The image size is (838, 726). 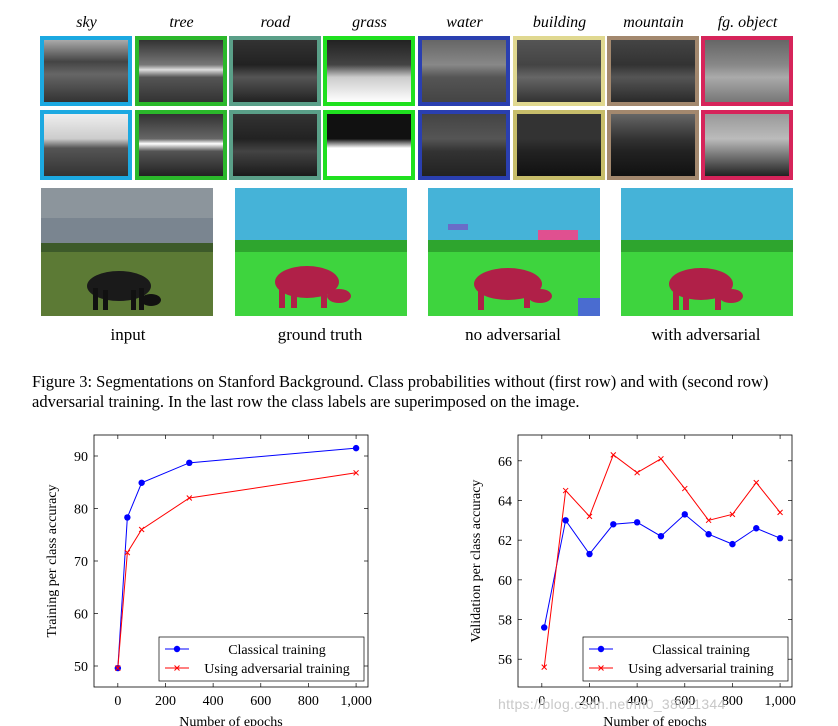 I want to click on prob-map-tree-row1, so click(x=181, y=71).